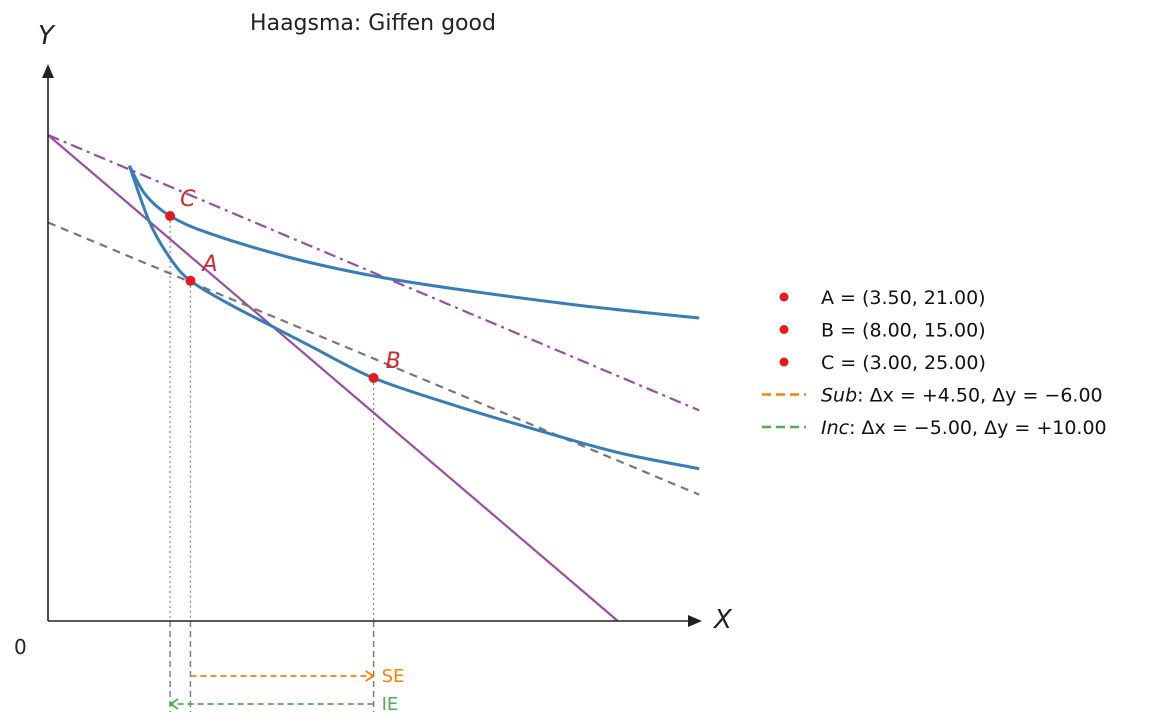 Image resolution: width=1168 pixels, height=728 pixels. What do you see at coordinates (784, 362) in the screenshot?
I see `legend-marker-C` at bounding box center [784, 362].